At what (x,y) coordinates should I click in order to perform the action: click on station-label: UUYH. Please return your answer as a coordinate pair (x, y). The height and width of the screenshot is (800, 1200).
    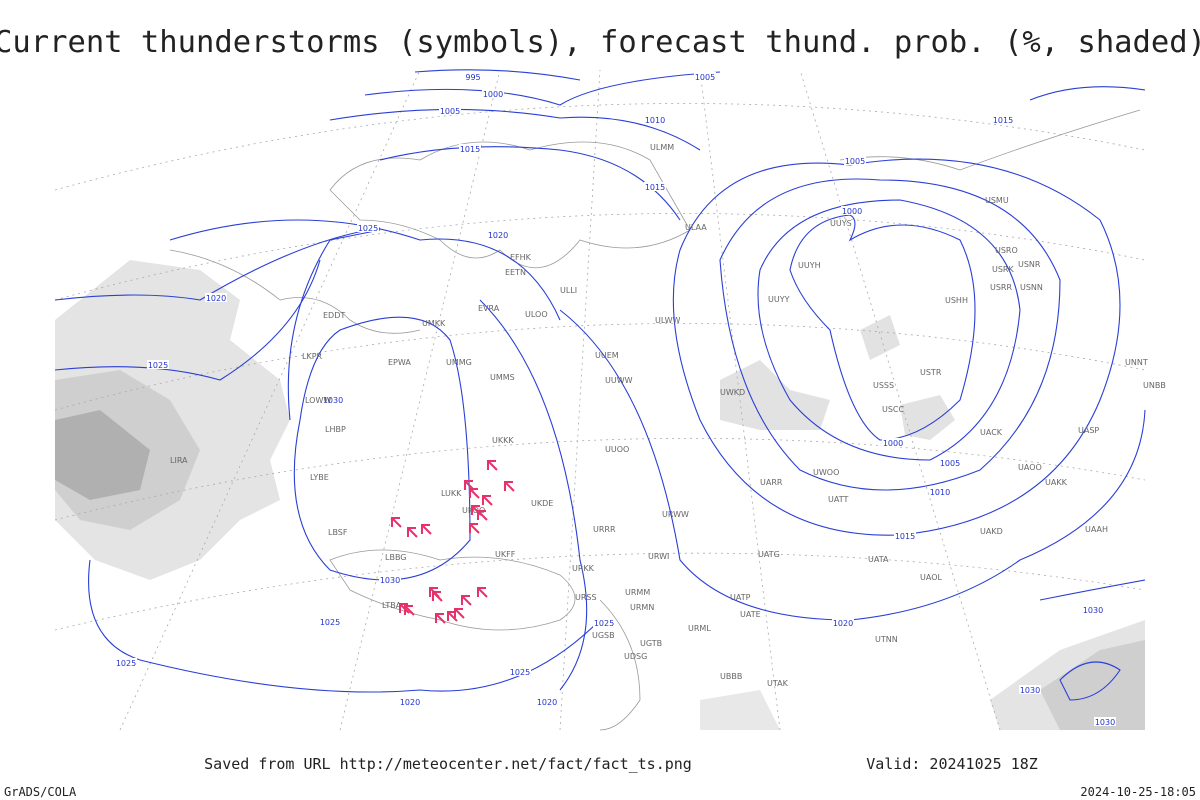
    Looking at the image, I should click on (809, 265).